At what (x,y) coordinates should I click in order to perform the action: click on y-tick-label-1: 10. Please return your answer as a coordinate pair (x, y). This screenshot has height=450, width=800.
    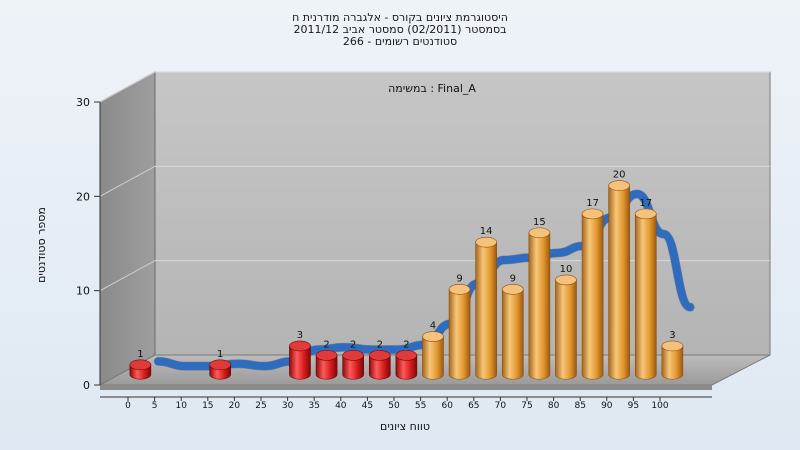
    Looking at the image, I should click on (83, 291).